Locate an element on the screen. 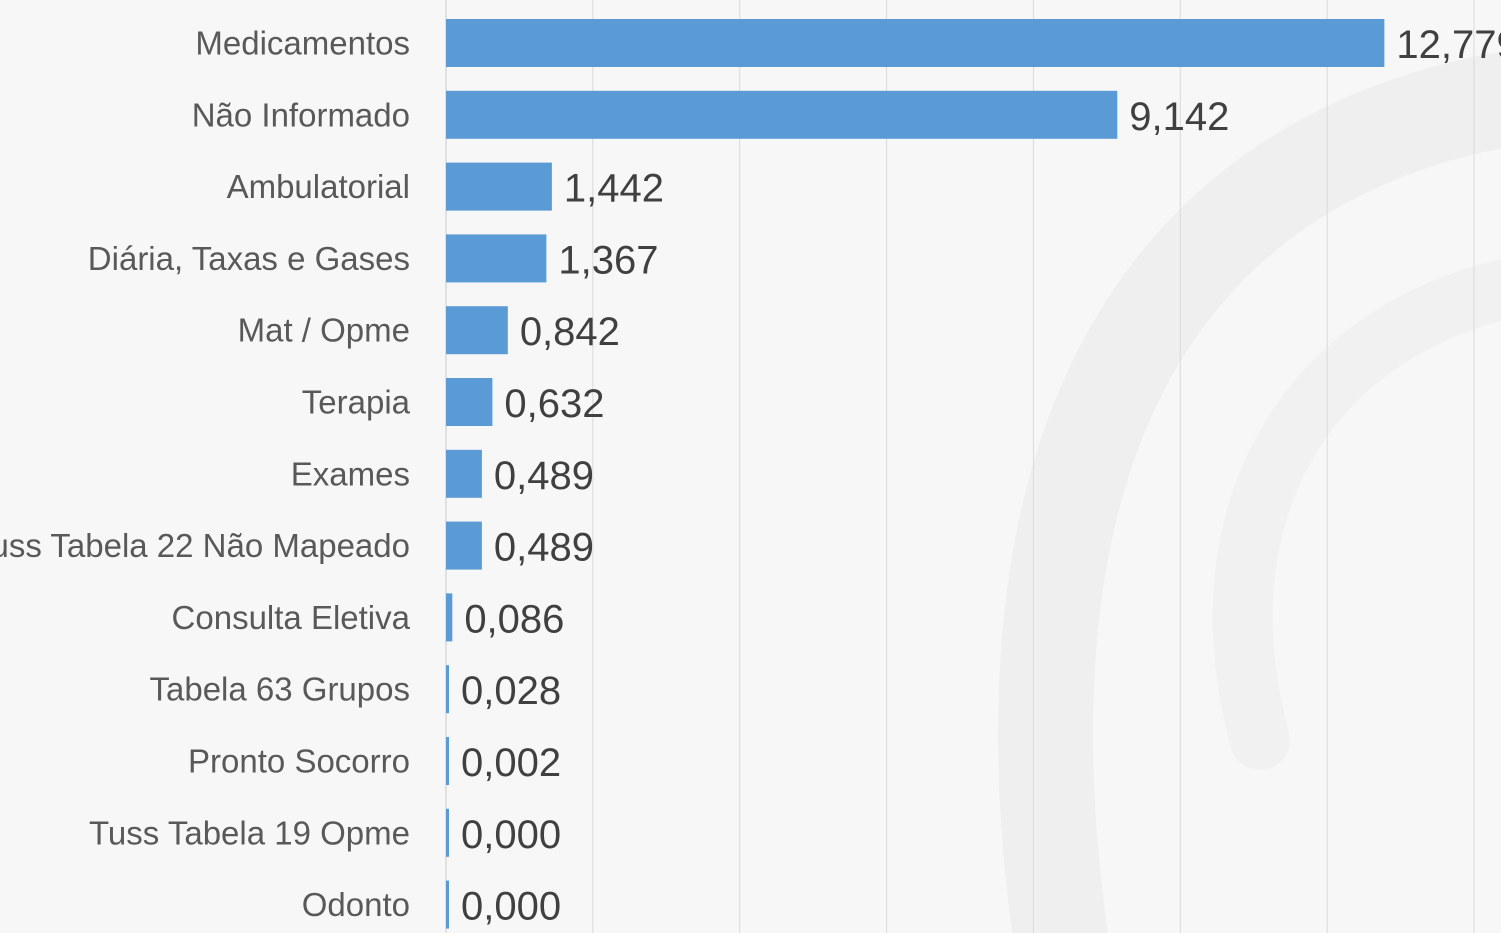 The height and width of the screenshot is (933, 1501). category-label: Exames is located at coordinates (350, 473).